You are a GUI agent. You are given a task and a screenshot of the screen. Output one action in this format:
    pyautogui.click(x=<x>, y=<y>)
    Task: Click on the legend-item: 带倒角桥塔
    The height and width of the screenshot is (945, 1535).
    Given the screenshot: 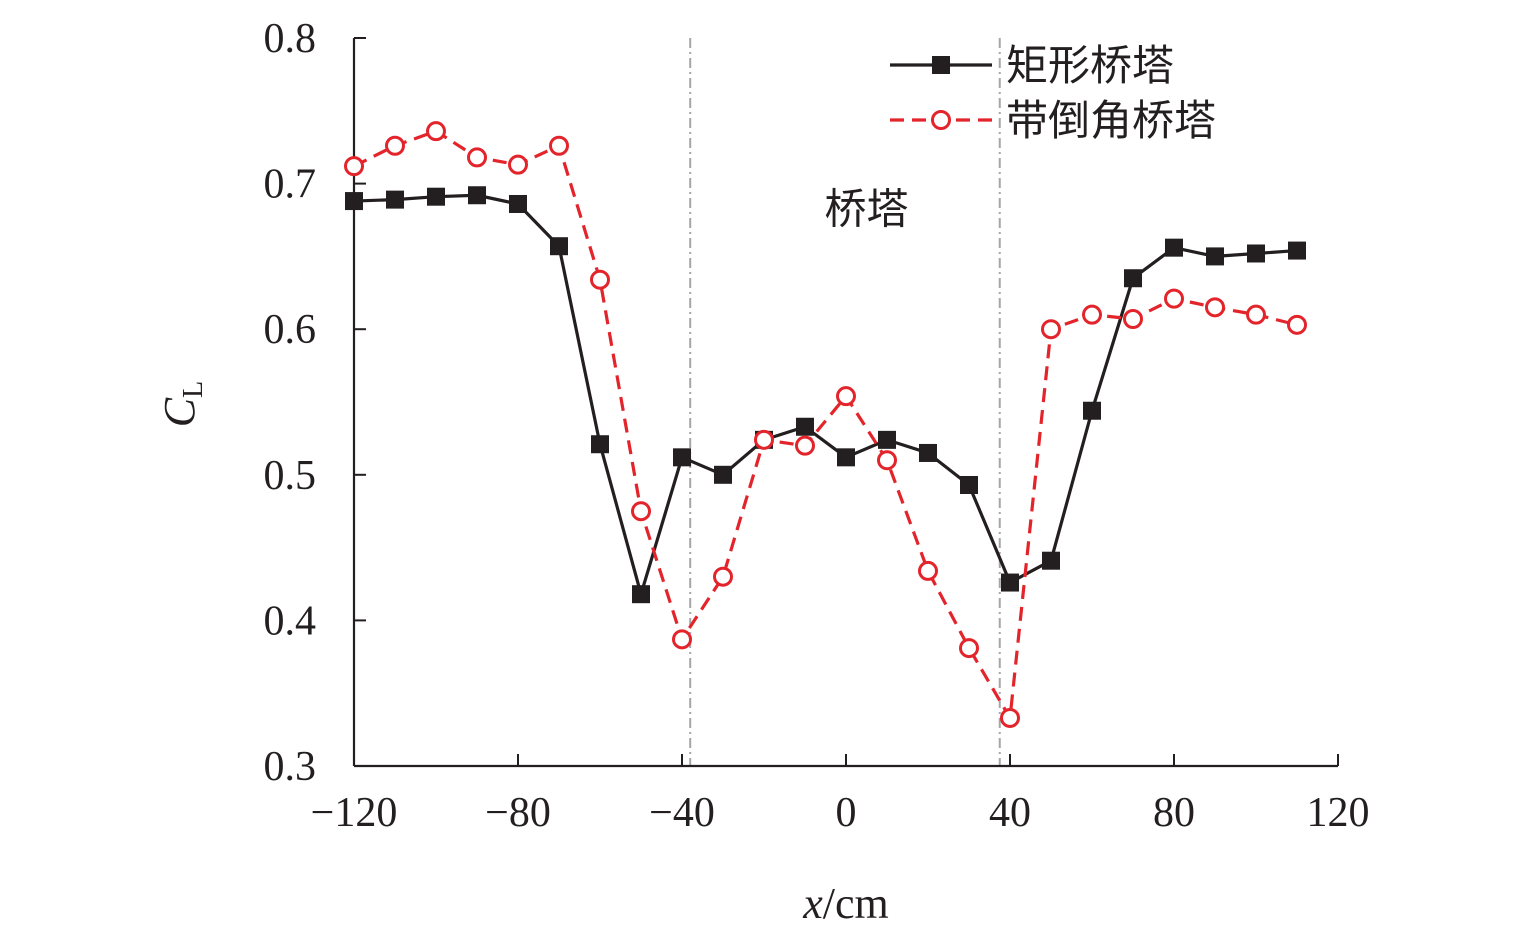 What is the action you would take?
    pyautogui.click(x=1053, y=120)
    